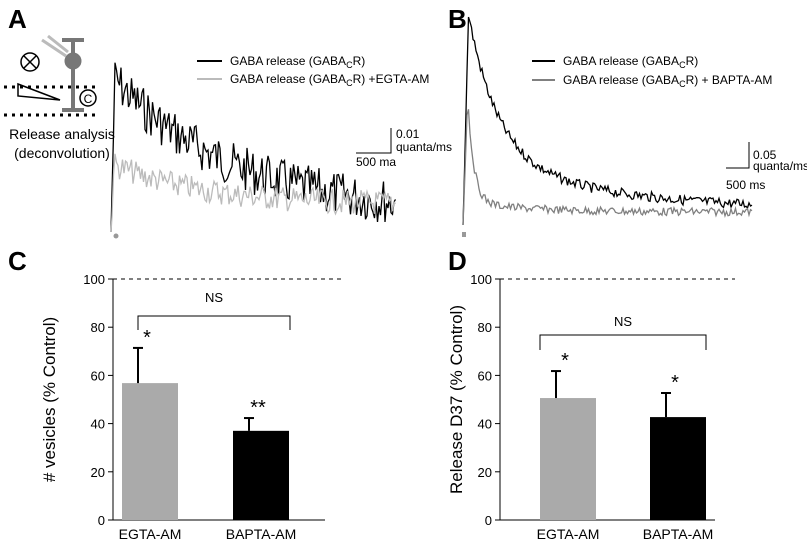  What do you see at coordinates (376, 162) in the screenshot?
I see `scale-label: 500 ma` at bounding box center [376, 162].